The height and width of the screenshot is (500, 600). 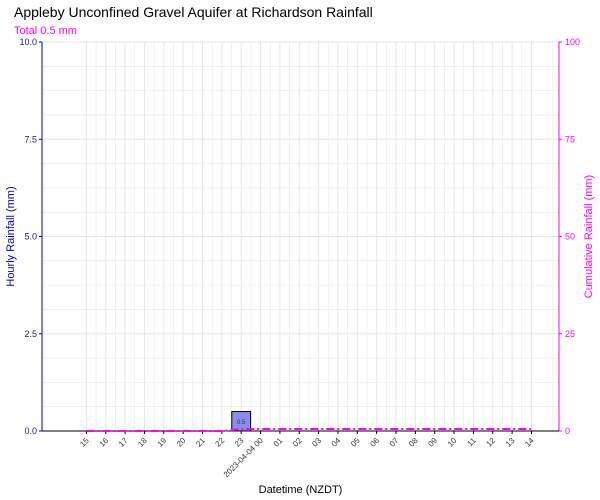 I want to click on x-tick-label: 12, so click(x=491, y=442).